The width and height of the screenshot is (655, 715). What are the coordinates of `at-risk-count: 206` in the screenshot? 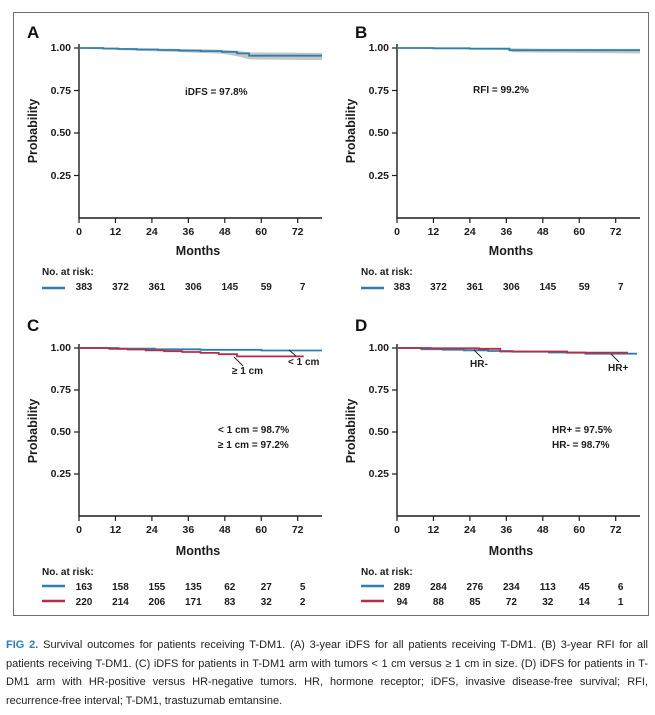 It's located at (157, 602).